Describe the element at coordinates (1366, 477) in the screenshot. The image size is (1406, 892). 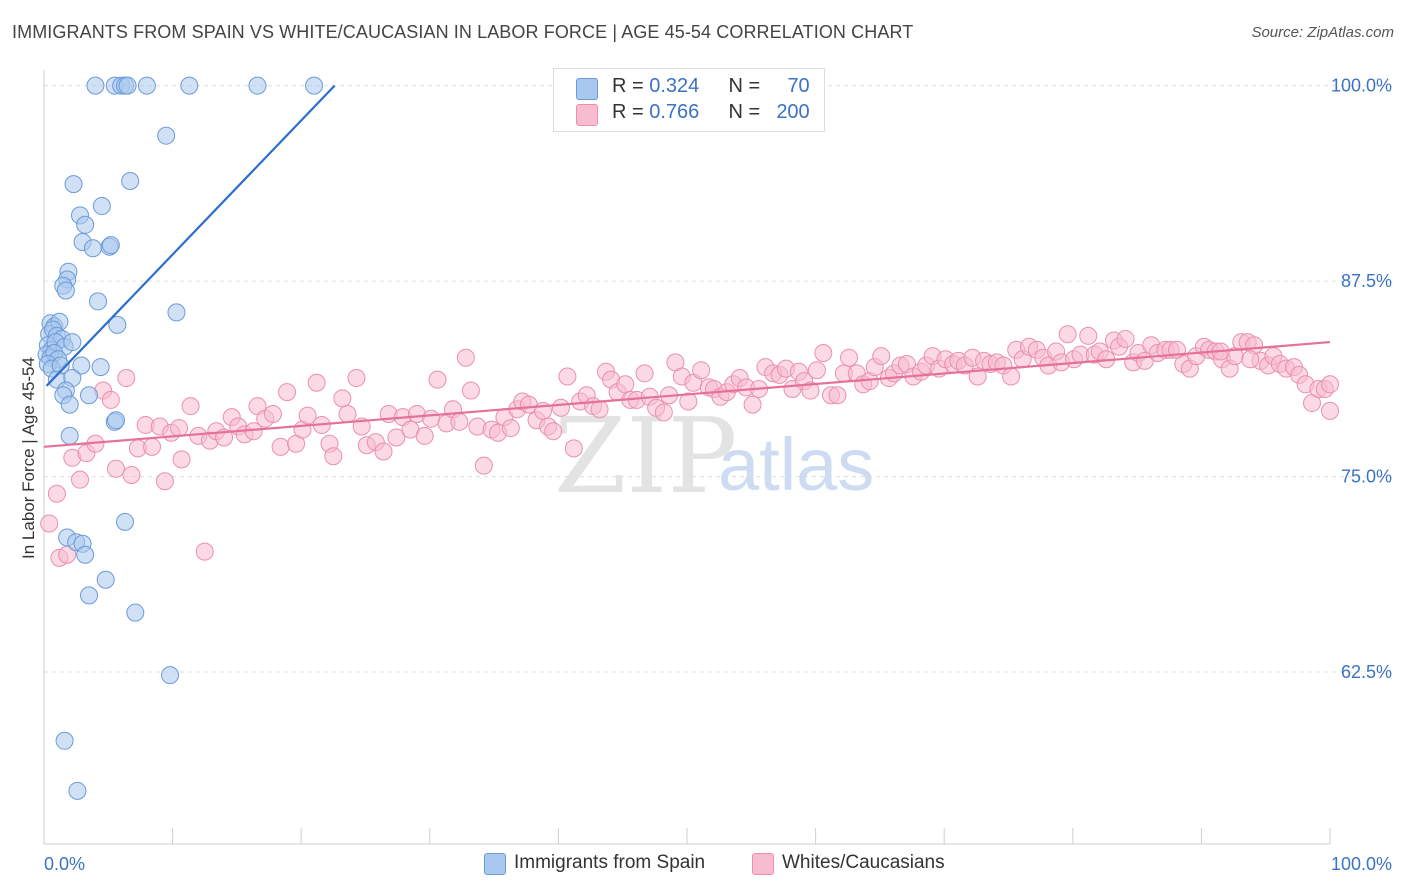
I see `y-tick-label: 75.0%` at that location.